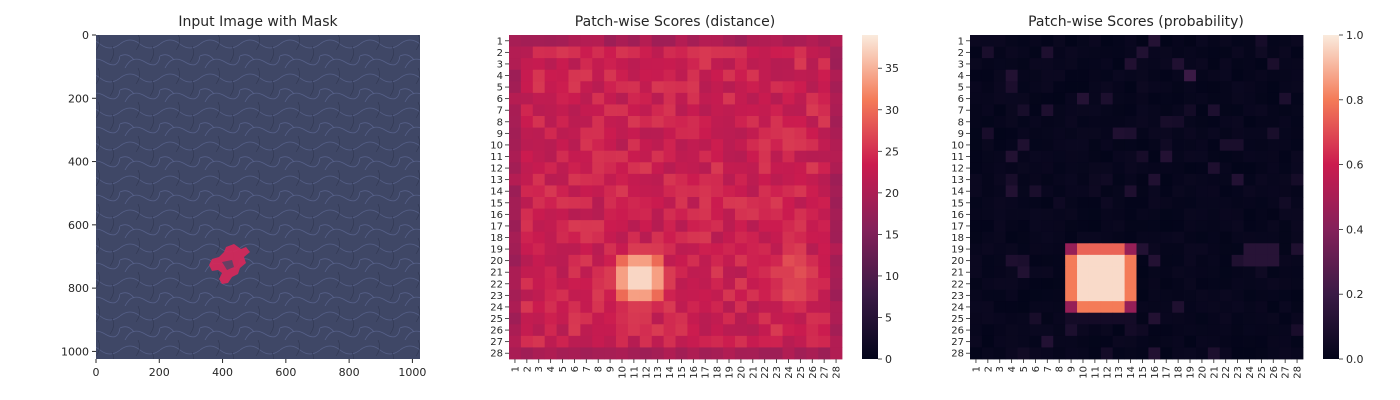 The width and height of the screenshot is (1400, 400). What do you see at coordinates (1024, 369) in the screenshot?
I see `x-tick-label: 5` at bounding box center [1024, 369].